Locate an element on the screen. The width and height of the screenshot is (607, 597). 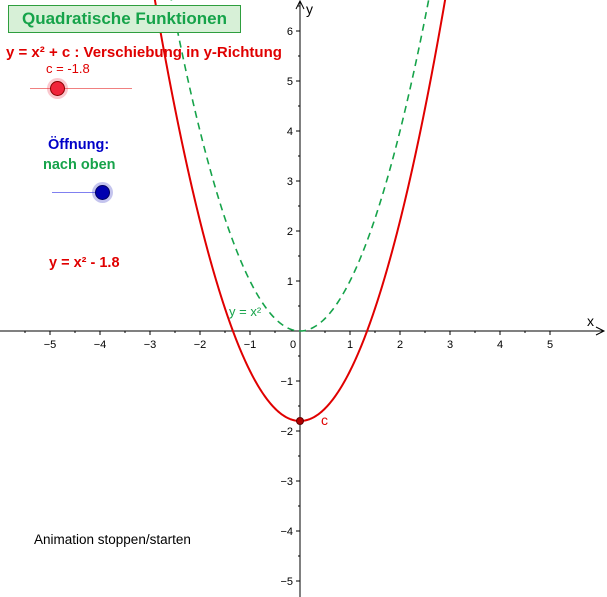
y-tick-label: 2 is located at coordinates (290, 232).